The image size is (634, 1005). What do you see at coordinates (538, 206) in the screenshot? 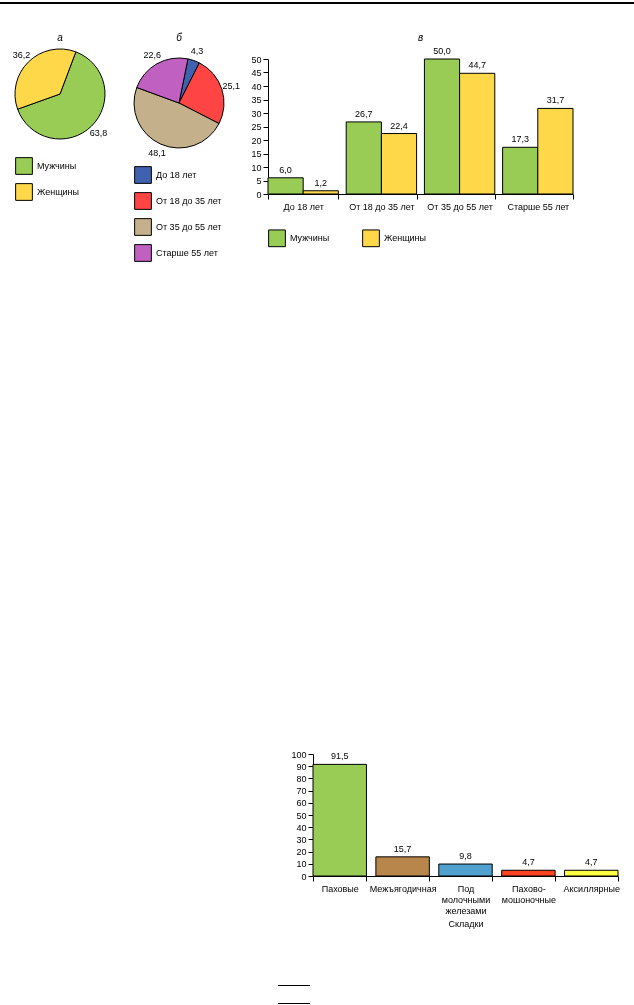
I see `x-tick-label: Старше 55 лет` at bounding box center [538, 206].